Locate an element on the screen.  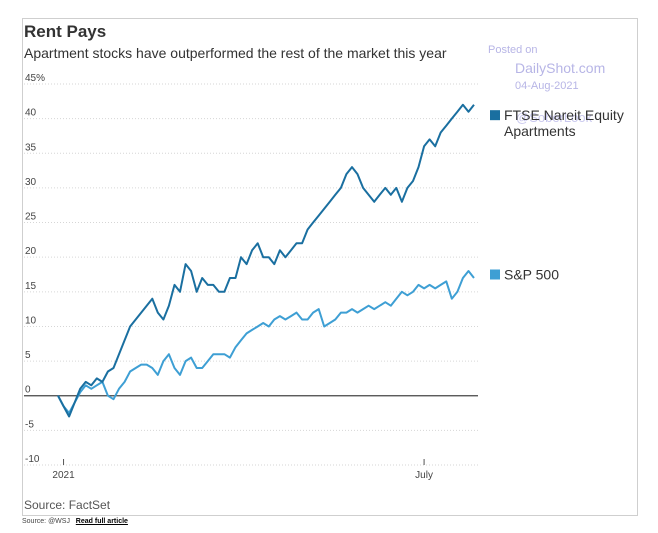
y-tick-label: 40 is located at coordinates (31, 113).